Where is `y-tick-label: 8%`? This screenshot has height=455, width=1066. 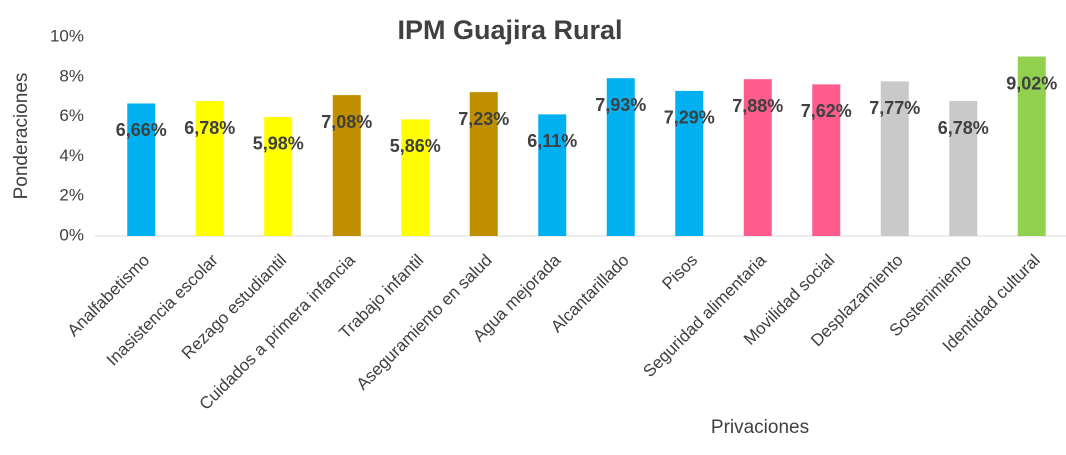
y-tick-label: 8% is located at coordinates (71, 75).